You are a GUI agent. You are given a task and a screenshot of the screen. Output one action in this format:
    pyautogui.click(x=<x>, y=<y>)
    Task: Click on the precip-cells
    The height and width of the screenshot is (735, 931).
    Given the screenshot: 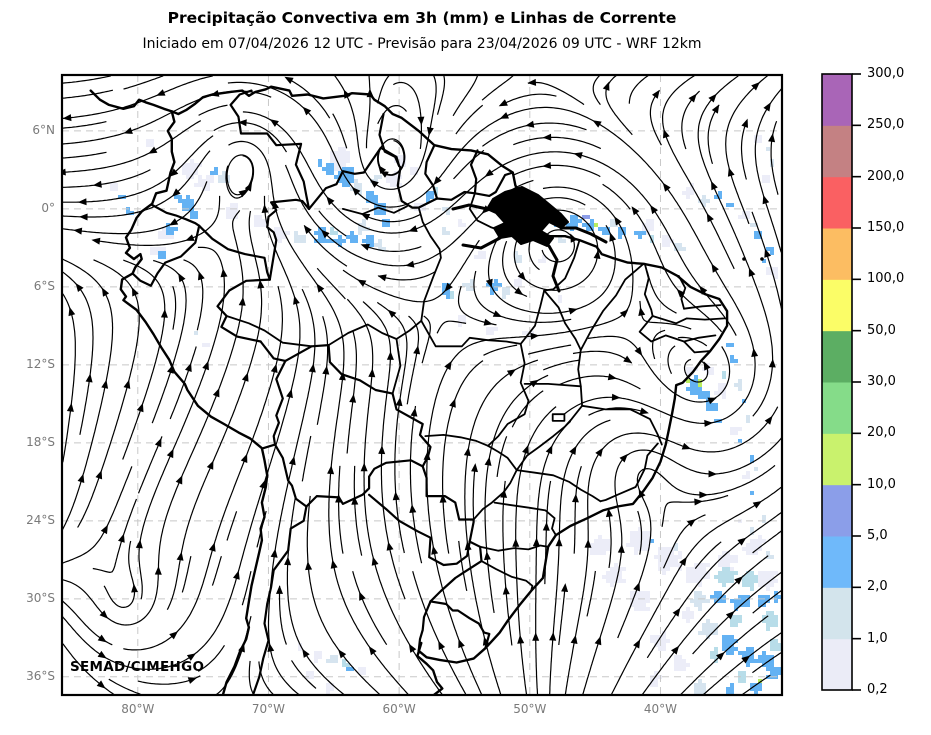 What is the action you would take?
    pyautogui.click(x=586, y=217)
    